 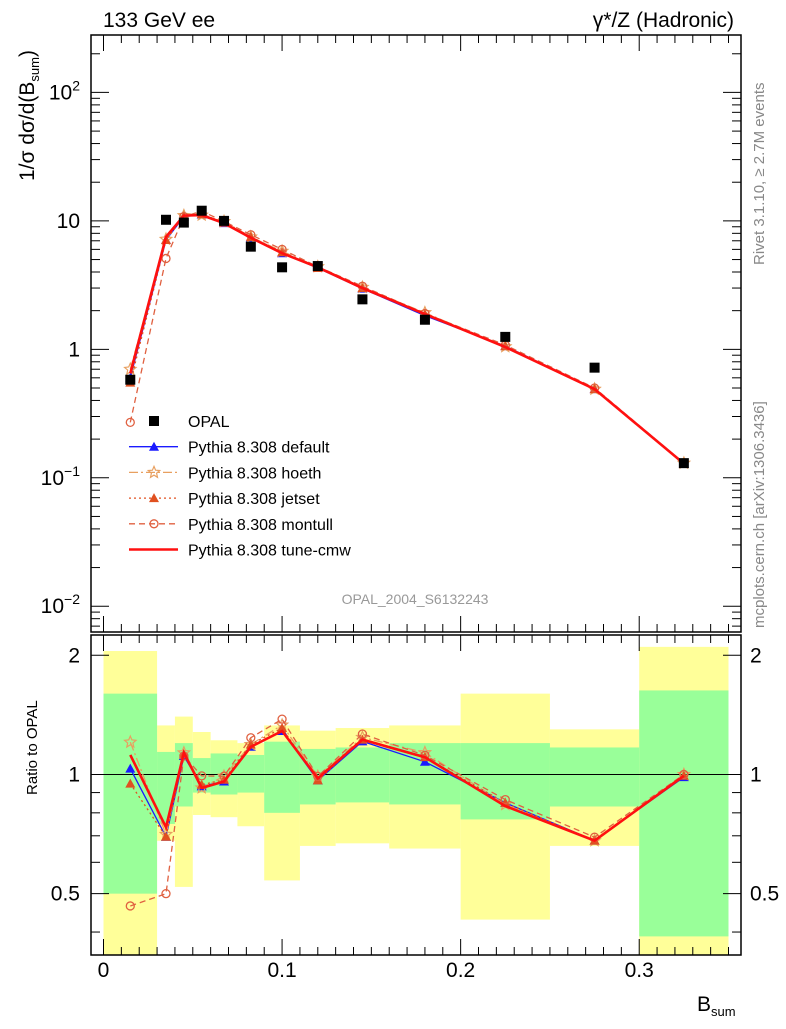 What do you see at coordinates (756, 774) in the screenshot?
I see `ratio-y-tick-label-right: 1` at bounding box center [756, 774].